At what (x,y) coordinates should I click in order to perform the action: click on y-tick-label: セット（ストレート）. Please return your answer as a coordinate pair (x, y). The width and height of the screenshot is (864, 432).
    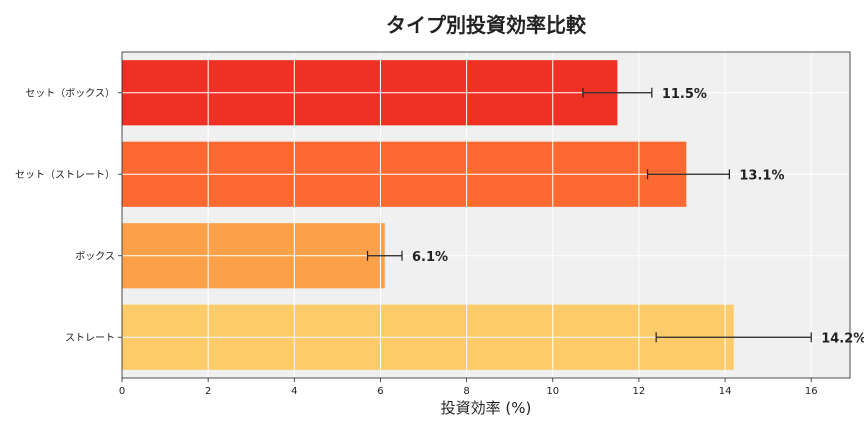
    Looking at the image, I should click on (65, 175).